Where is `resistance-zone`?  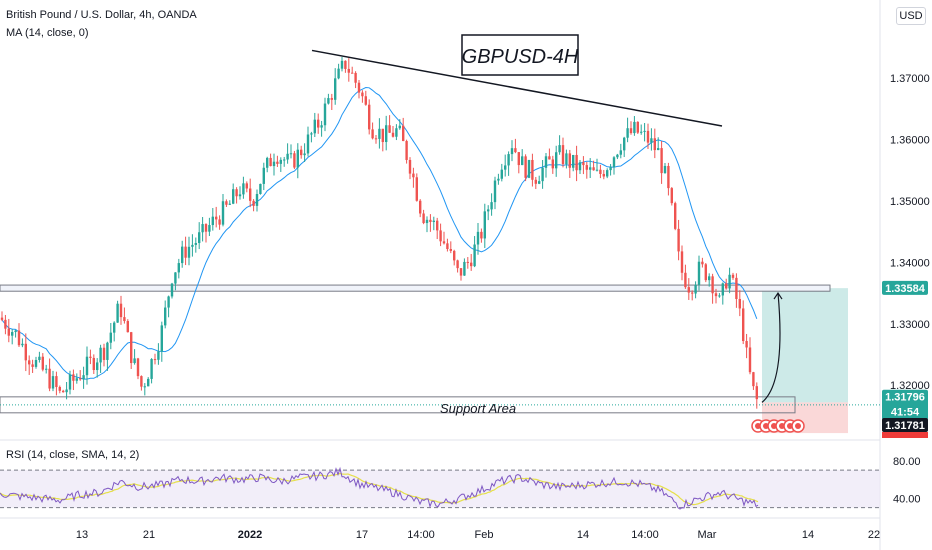
resistance-zone is located at coordinates (415, 288).